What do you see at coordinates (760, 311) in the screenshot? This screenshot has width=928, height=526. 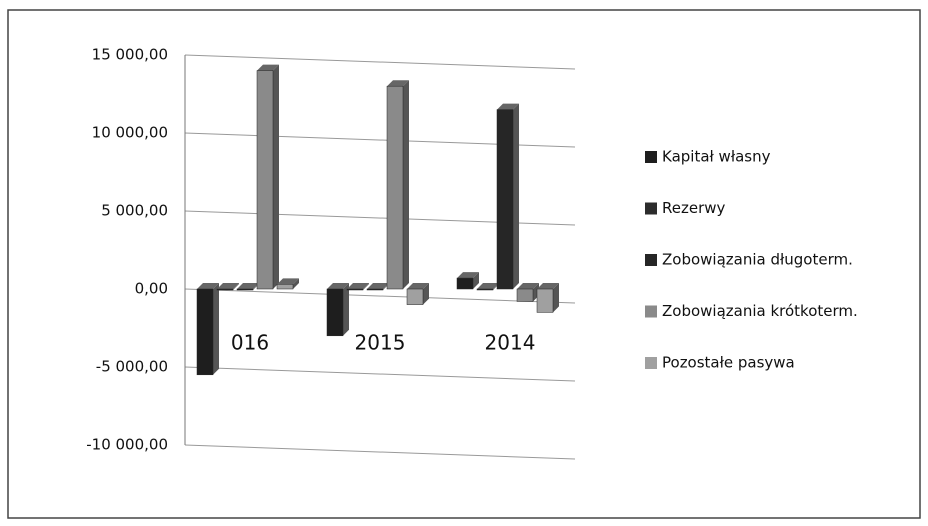 I see `legend-label: Zobowiązania krótkoterm.` at bounding box center [760, 311].